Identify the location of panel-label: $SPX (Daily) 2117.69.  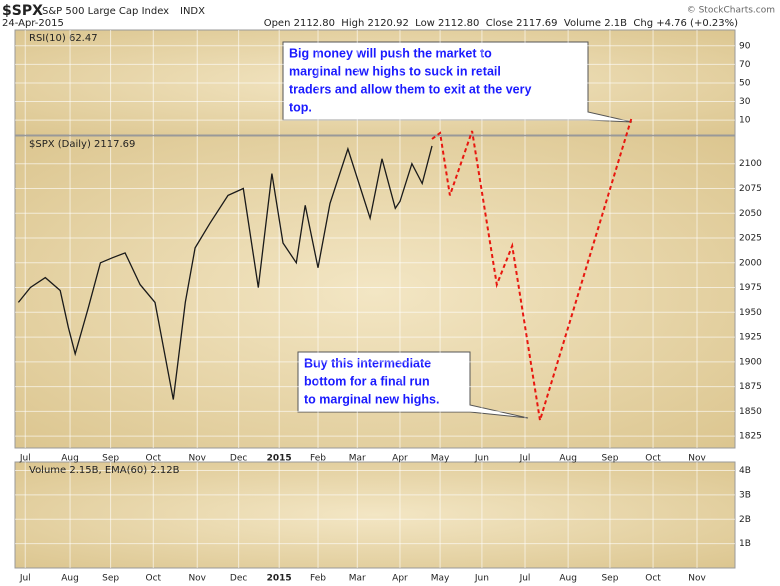
(82, 144).